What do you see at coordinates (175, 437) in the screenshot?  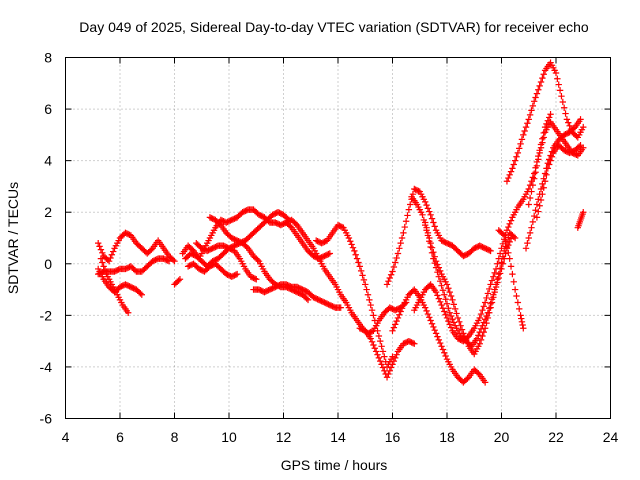 I see `x-tick-label: 8` at bounding box center [175, 437].